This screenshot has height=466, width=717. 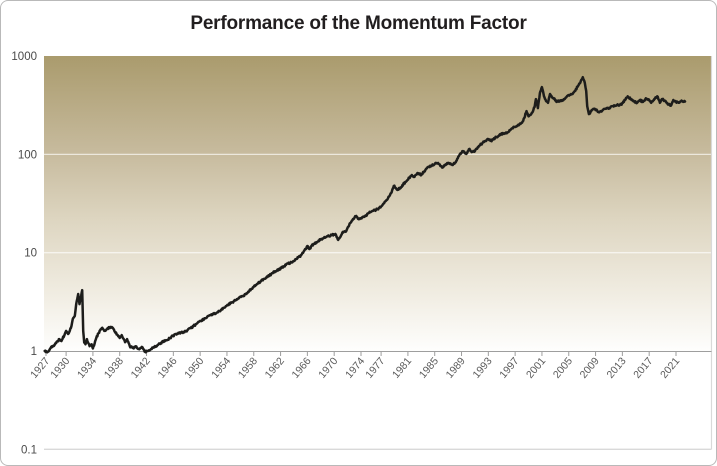 What do you see at coordinates (358, 23) in the screenshot?
I see `chart-title: Performance of the Momentum Factor` at bounding box center [358, 23].